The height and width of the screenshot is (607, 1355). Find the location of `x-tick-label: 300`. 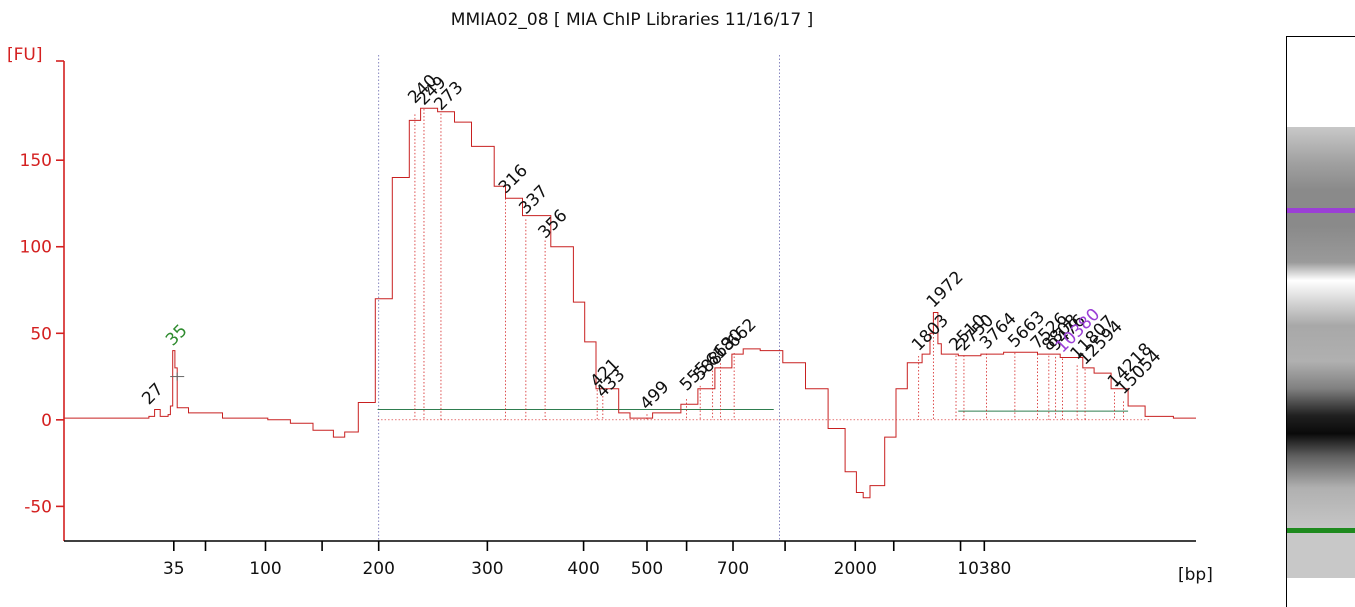

x-tick-label: 300 is located at coordinates (487, 569).